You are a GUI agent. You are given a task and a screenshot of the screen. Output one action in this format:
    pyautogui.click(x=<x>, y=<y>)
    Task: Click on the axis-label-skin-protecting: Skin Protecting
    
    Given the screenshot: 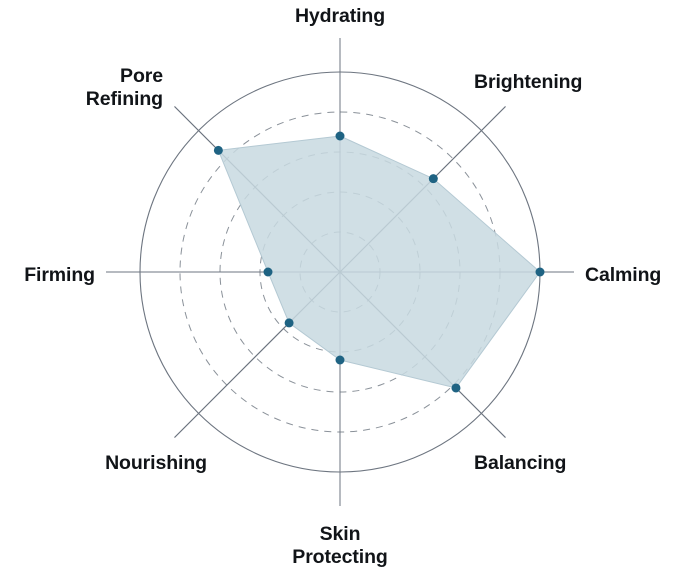 What is the action you would take?
    pyautogui.click(x=340, y=545)
    